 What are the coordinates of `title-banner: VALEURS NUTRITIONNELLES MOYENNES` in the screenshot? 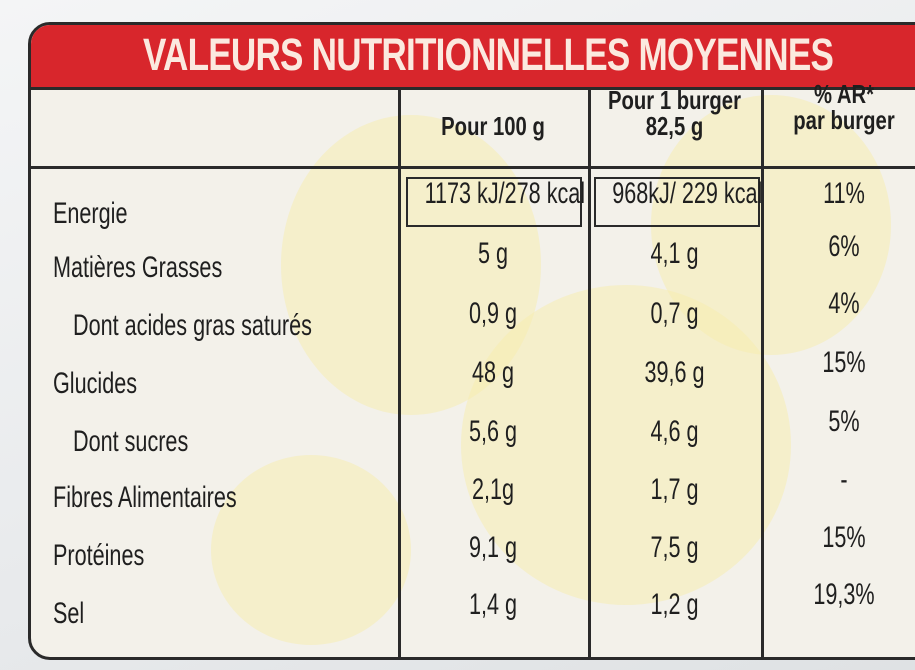 It's located at (473, 57).